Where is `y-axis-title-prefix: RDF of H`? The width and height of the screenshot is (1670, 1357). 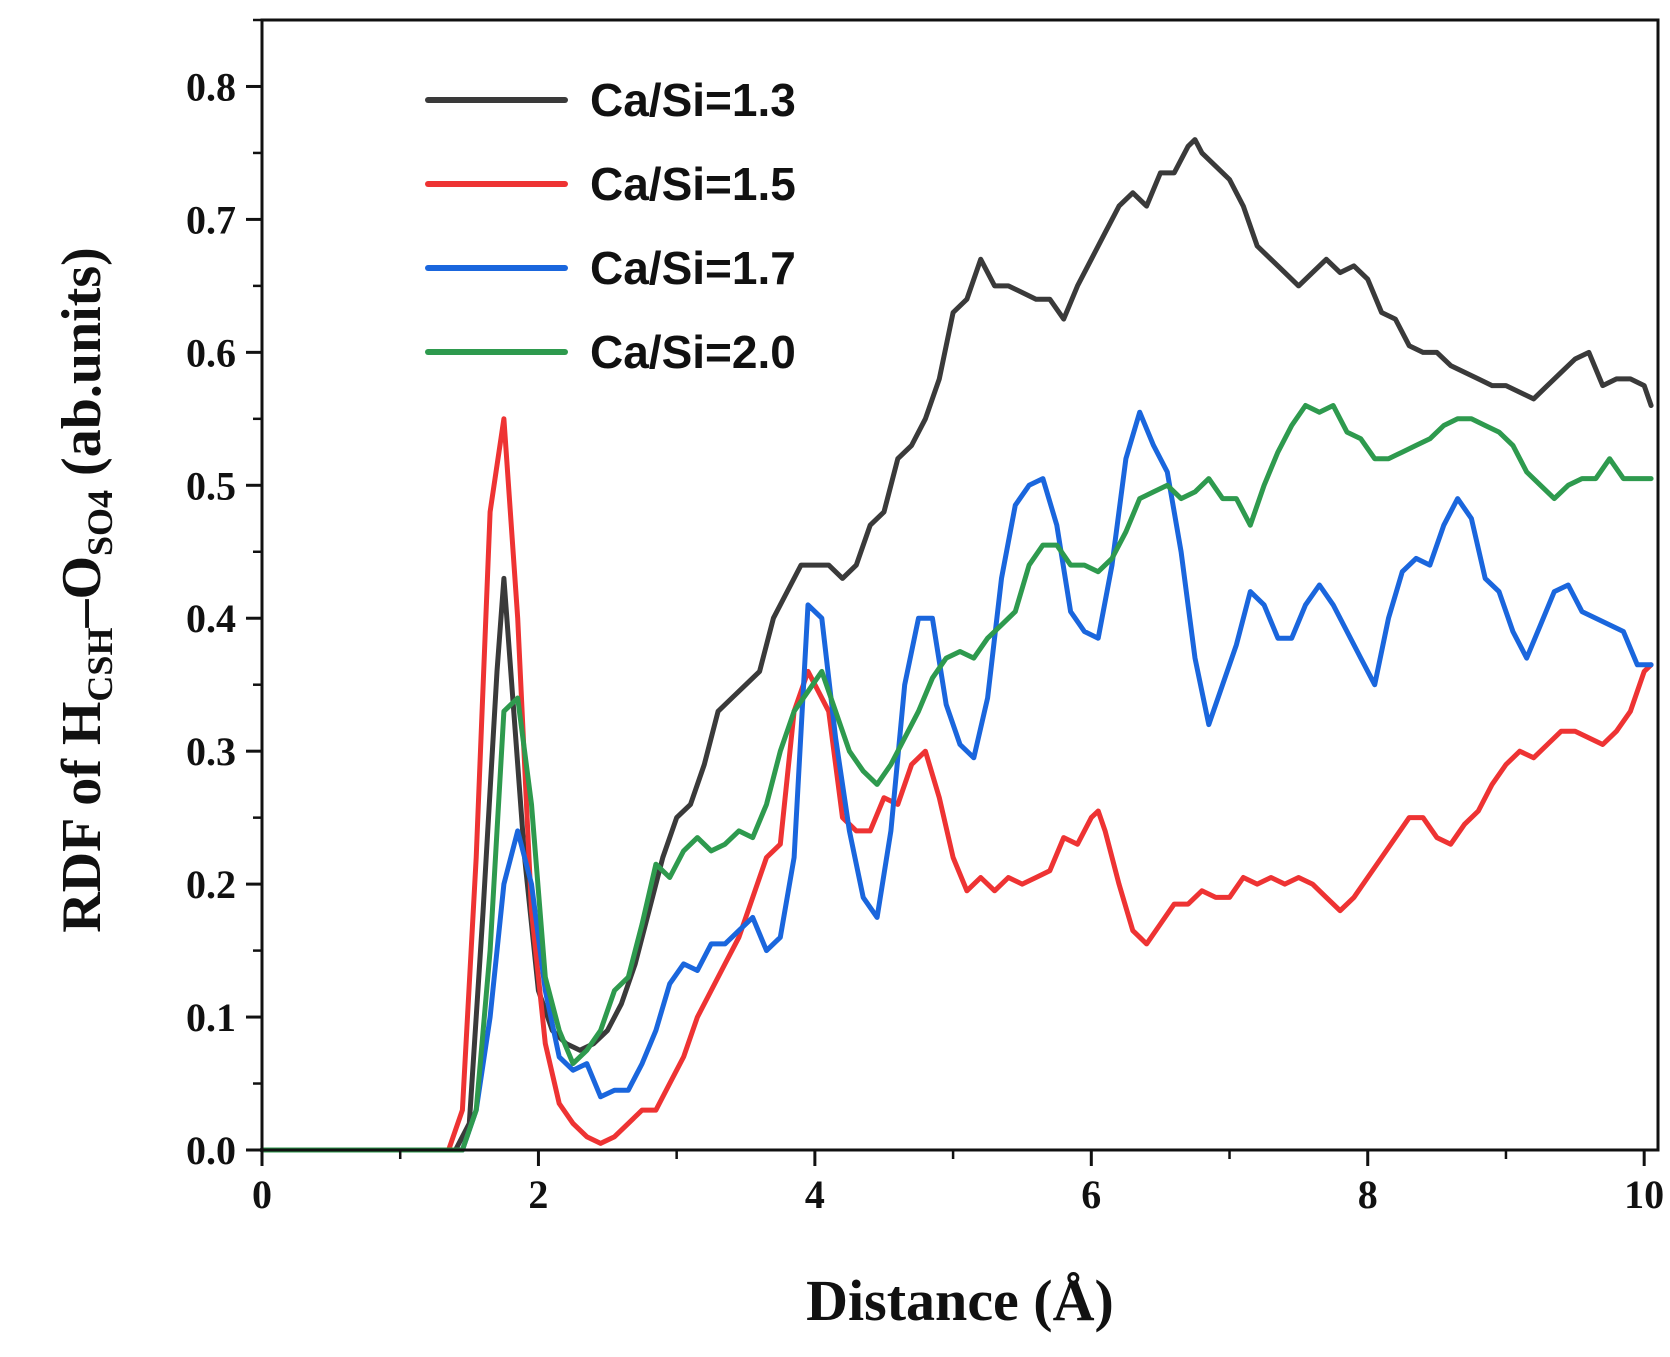
y-axis-title-prefix: RDF of H is located at coordinates (82, 817).